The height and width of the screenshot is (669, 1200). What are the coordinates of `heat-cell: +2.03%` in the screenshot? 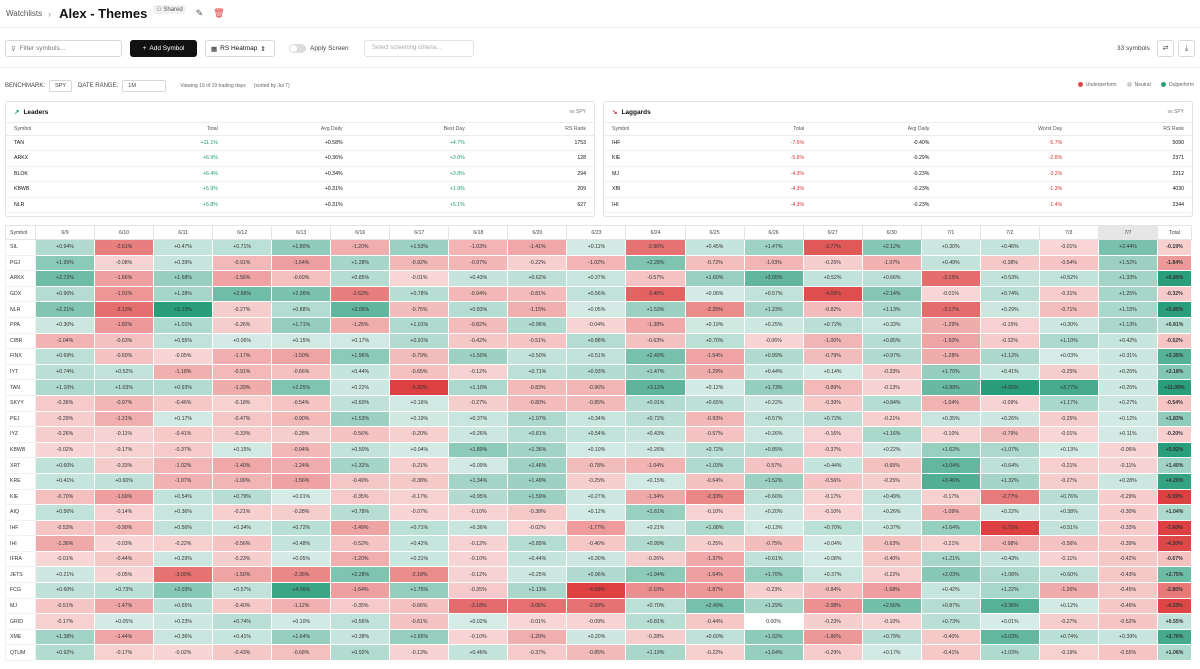 It's located at (950, 575).